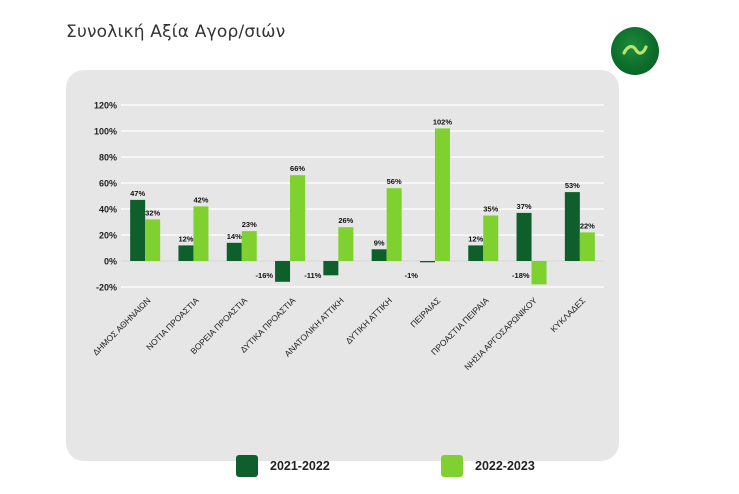  What do you see at coordinates (105, 106) in the screenshot?
I see `y-tick-label: 120%` at bounding box center [105, 106].